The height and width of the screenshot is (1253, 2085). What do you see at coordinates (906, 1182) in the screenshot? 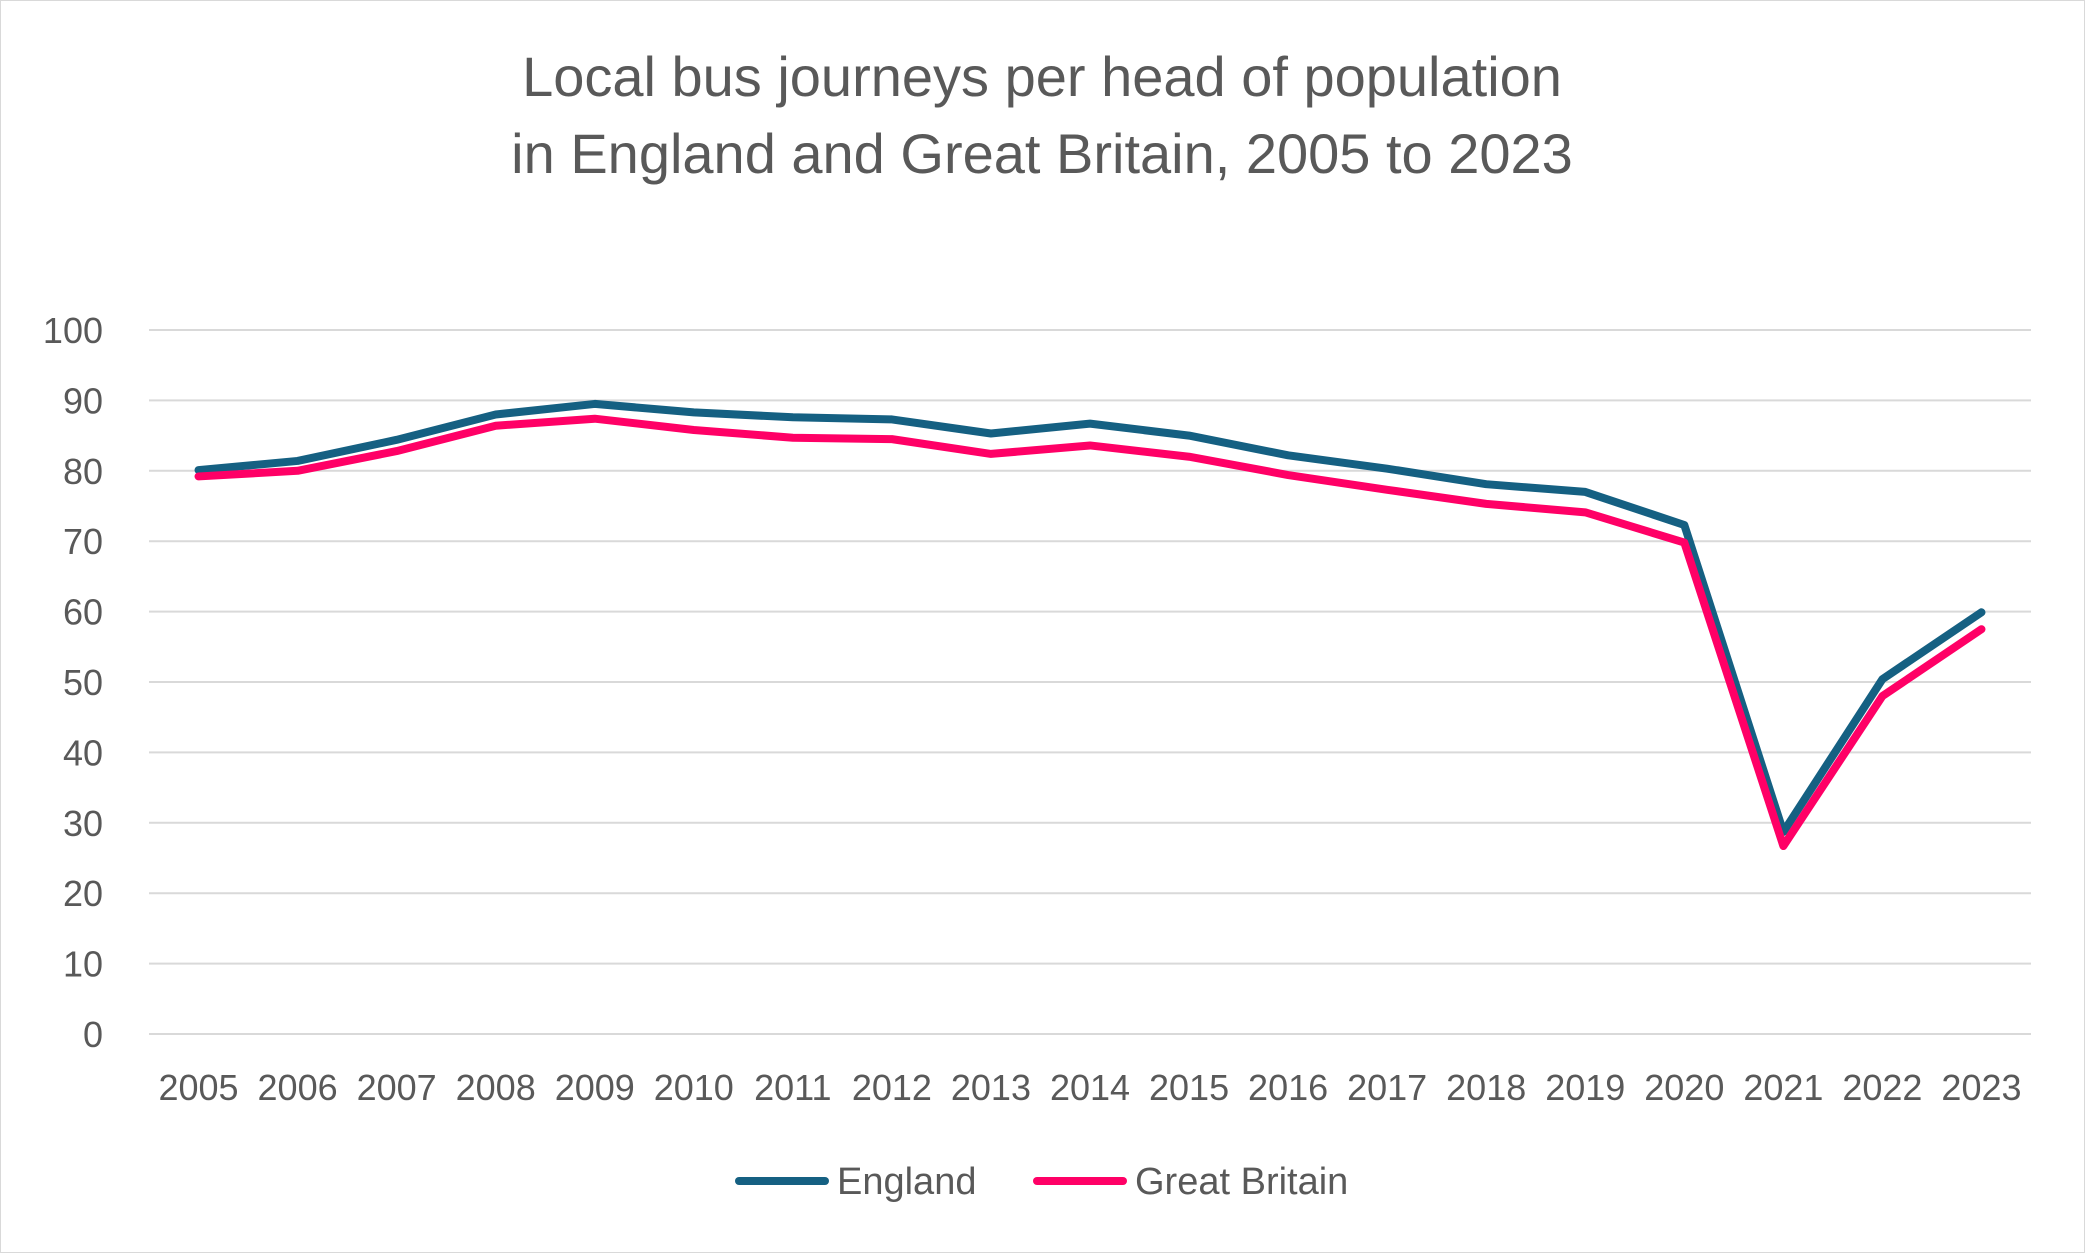
I see `legend-label-0: England` at bounding box center [906, 1182].